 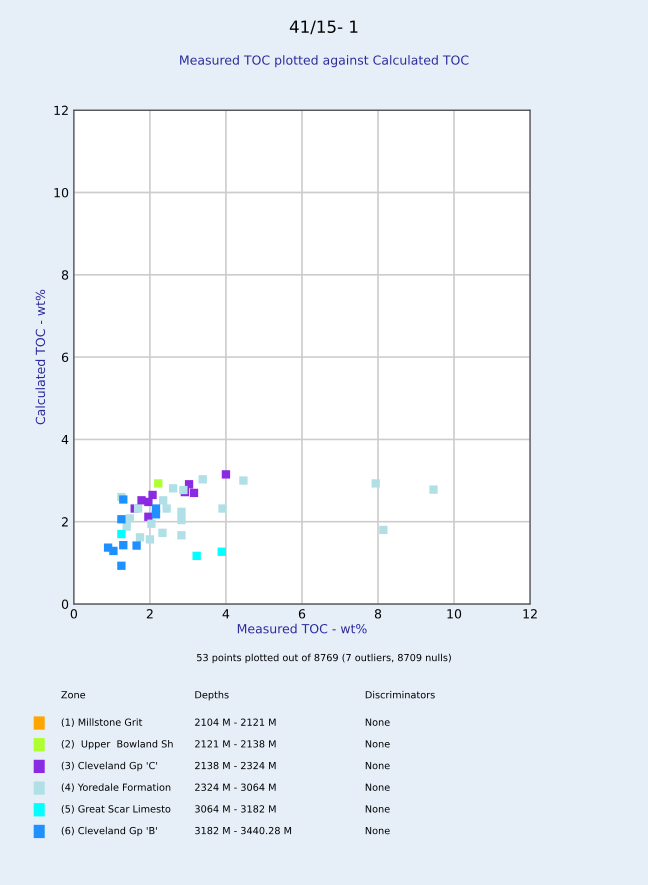 I want to click on text: 3064 M - 3182 M, so click(x=235, y=809).